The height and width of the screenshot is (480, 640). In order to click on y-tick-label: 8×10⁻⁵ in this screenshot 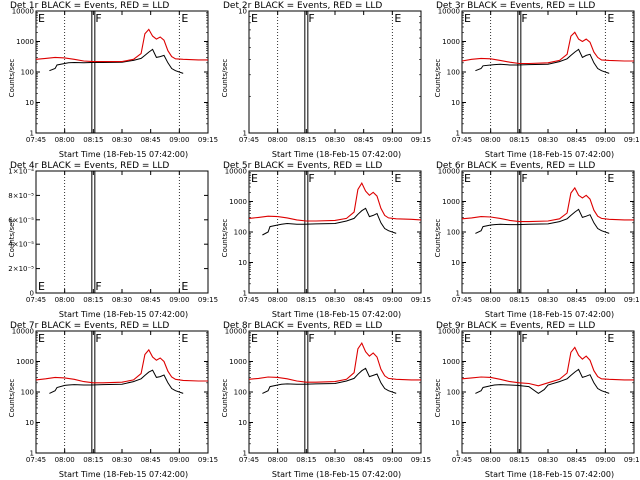, I will do `click(21, 196)`.